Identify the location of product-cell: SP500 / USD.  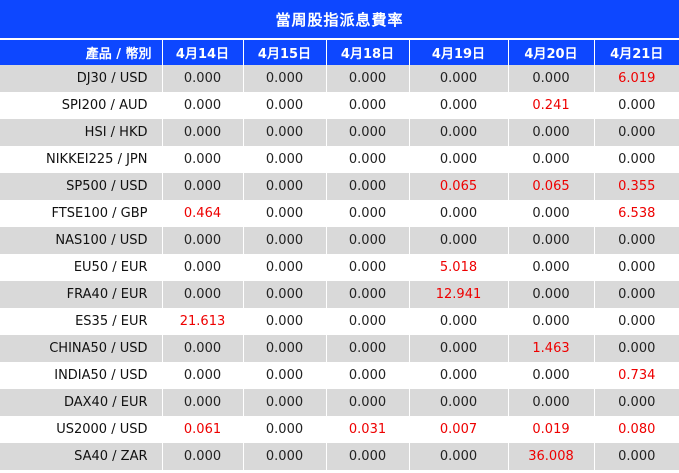
(81, 186).